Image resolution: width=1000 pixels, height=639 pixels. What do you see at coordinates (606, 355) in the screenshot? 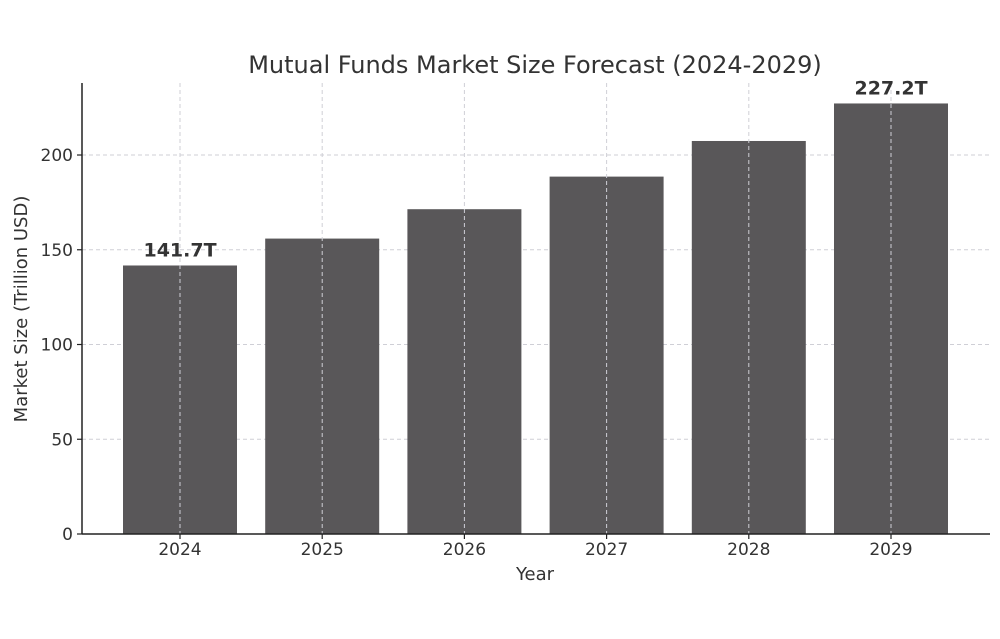
I see `bar-2027` at bounding box center [606, 355].